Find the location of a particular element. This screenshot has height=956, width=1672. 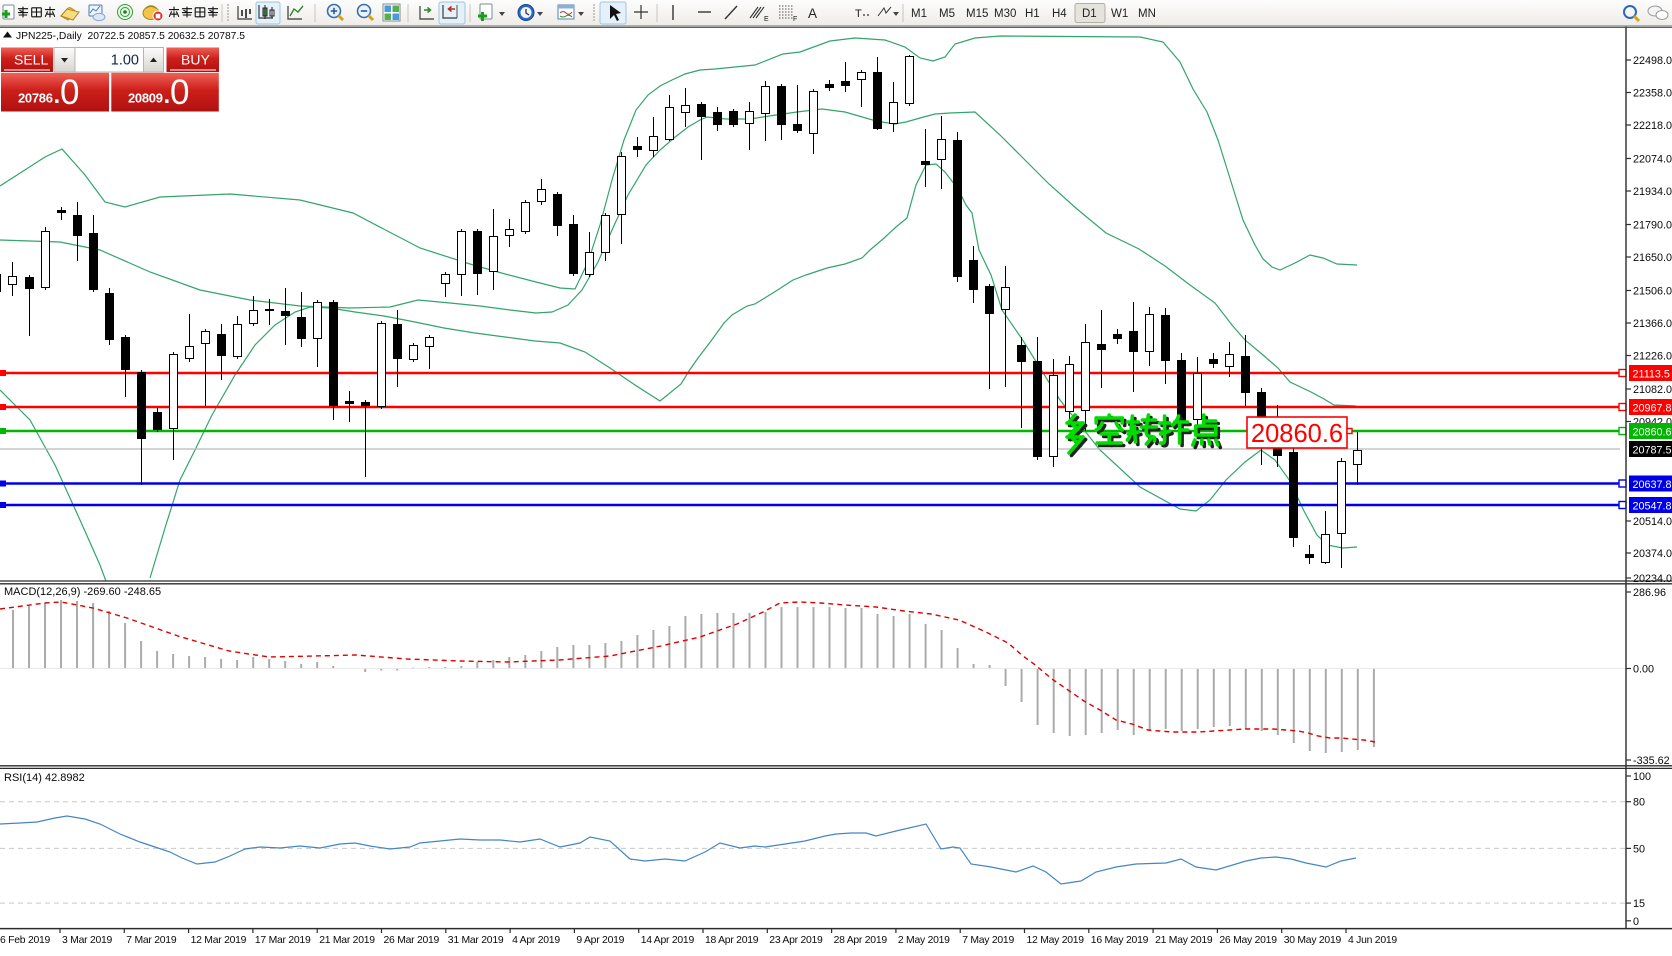

svg-text: 21934.0 is located at coordinates (1652, 192).